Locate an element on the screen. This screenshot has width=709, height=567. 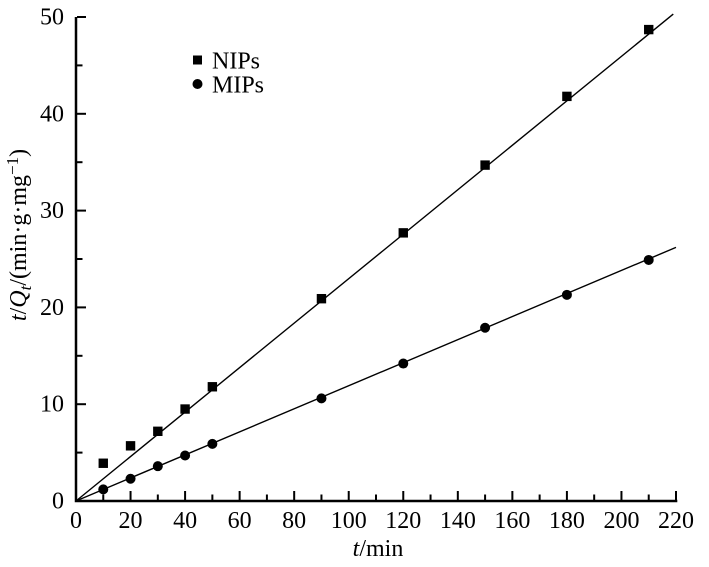
x-tick-label: 100 is located at coordinates (349, 521).